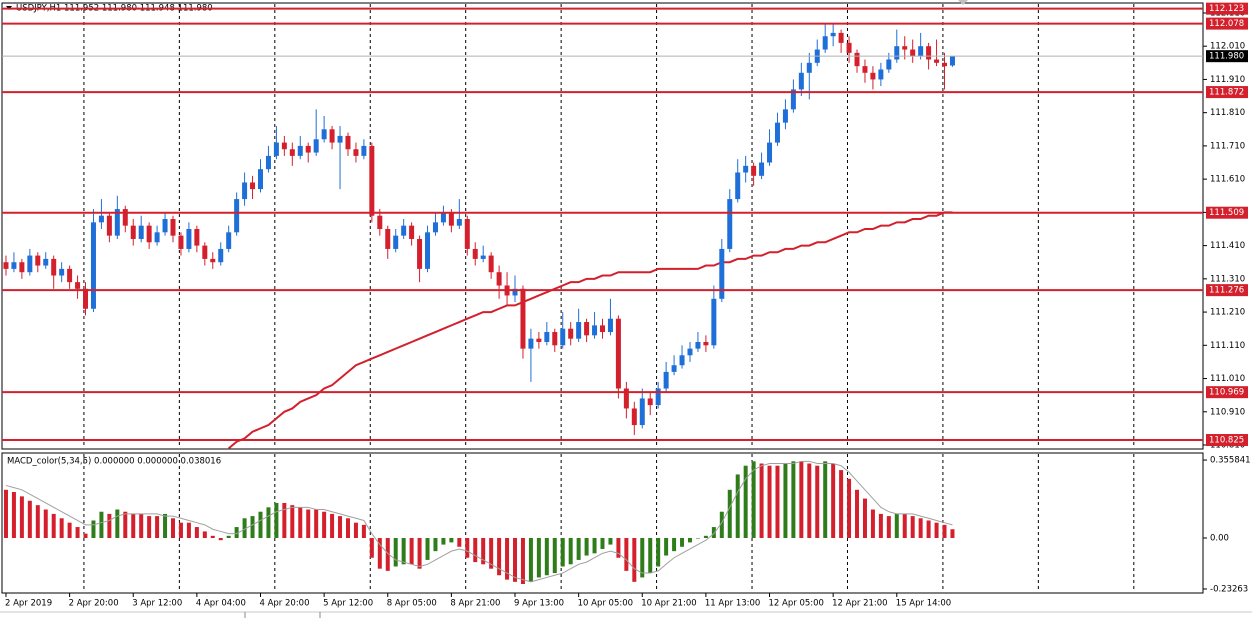 This screenshot has width=1252, height=618. What do you see at coordinates (1227, 246) in the screenshot?
I see `y-tick-label: 111.410` at bounding box center [1227, 246].